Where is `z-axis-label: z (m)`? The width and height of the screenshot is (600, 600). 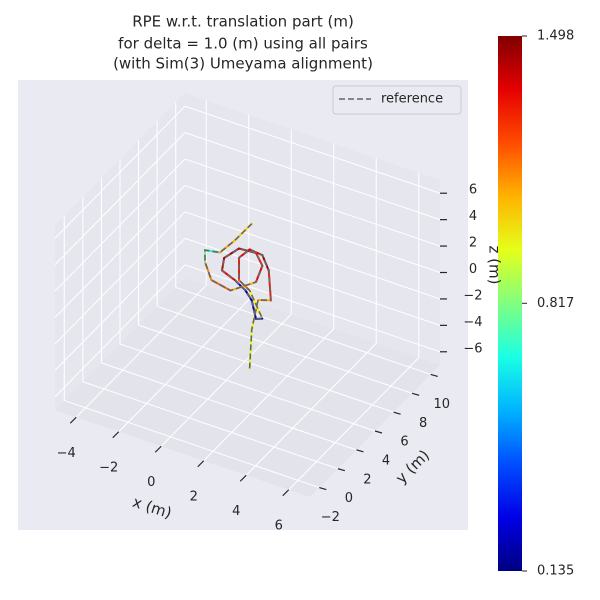
z-axis-label: z (m) is located at coordinates (495, 265).